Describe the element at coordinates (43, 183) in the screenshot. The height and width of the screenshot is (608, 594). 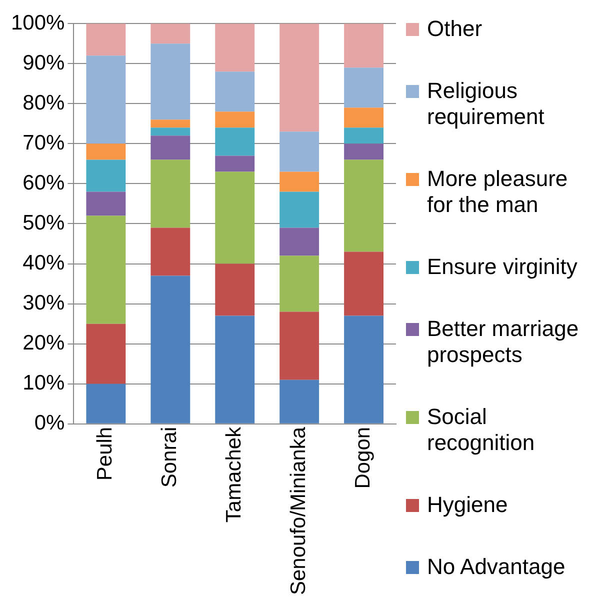
I see `y-tick-label: 60%` at that location.